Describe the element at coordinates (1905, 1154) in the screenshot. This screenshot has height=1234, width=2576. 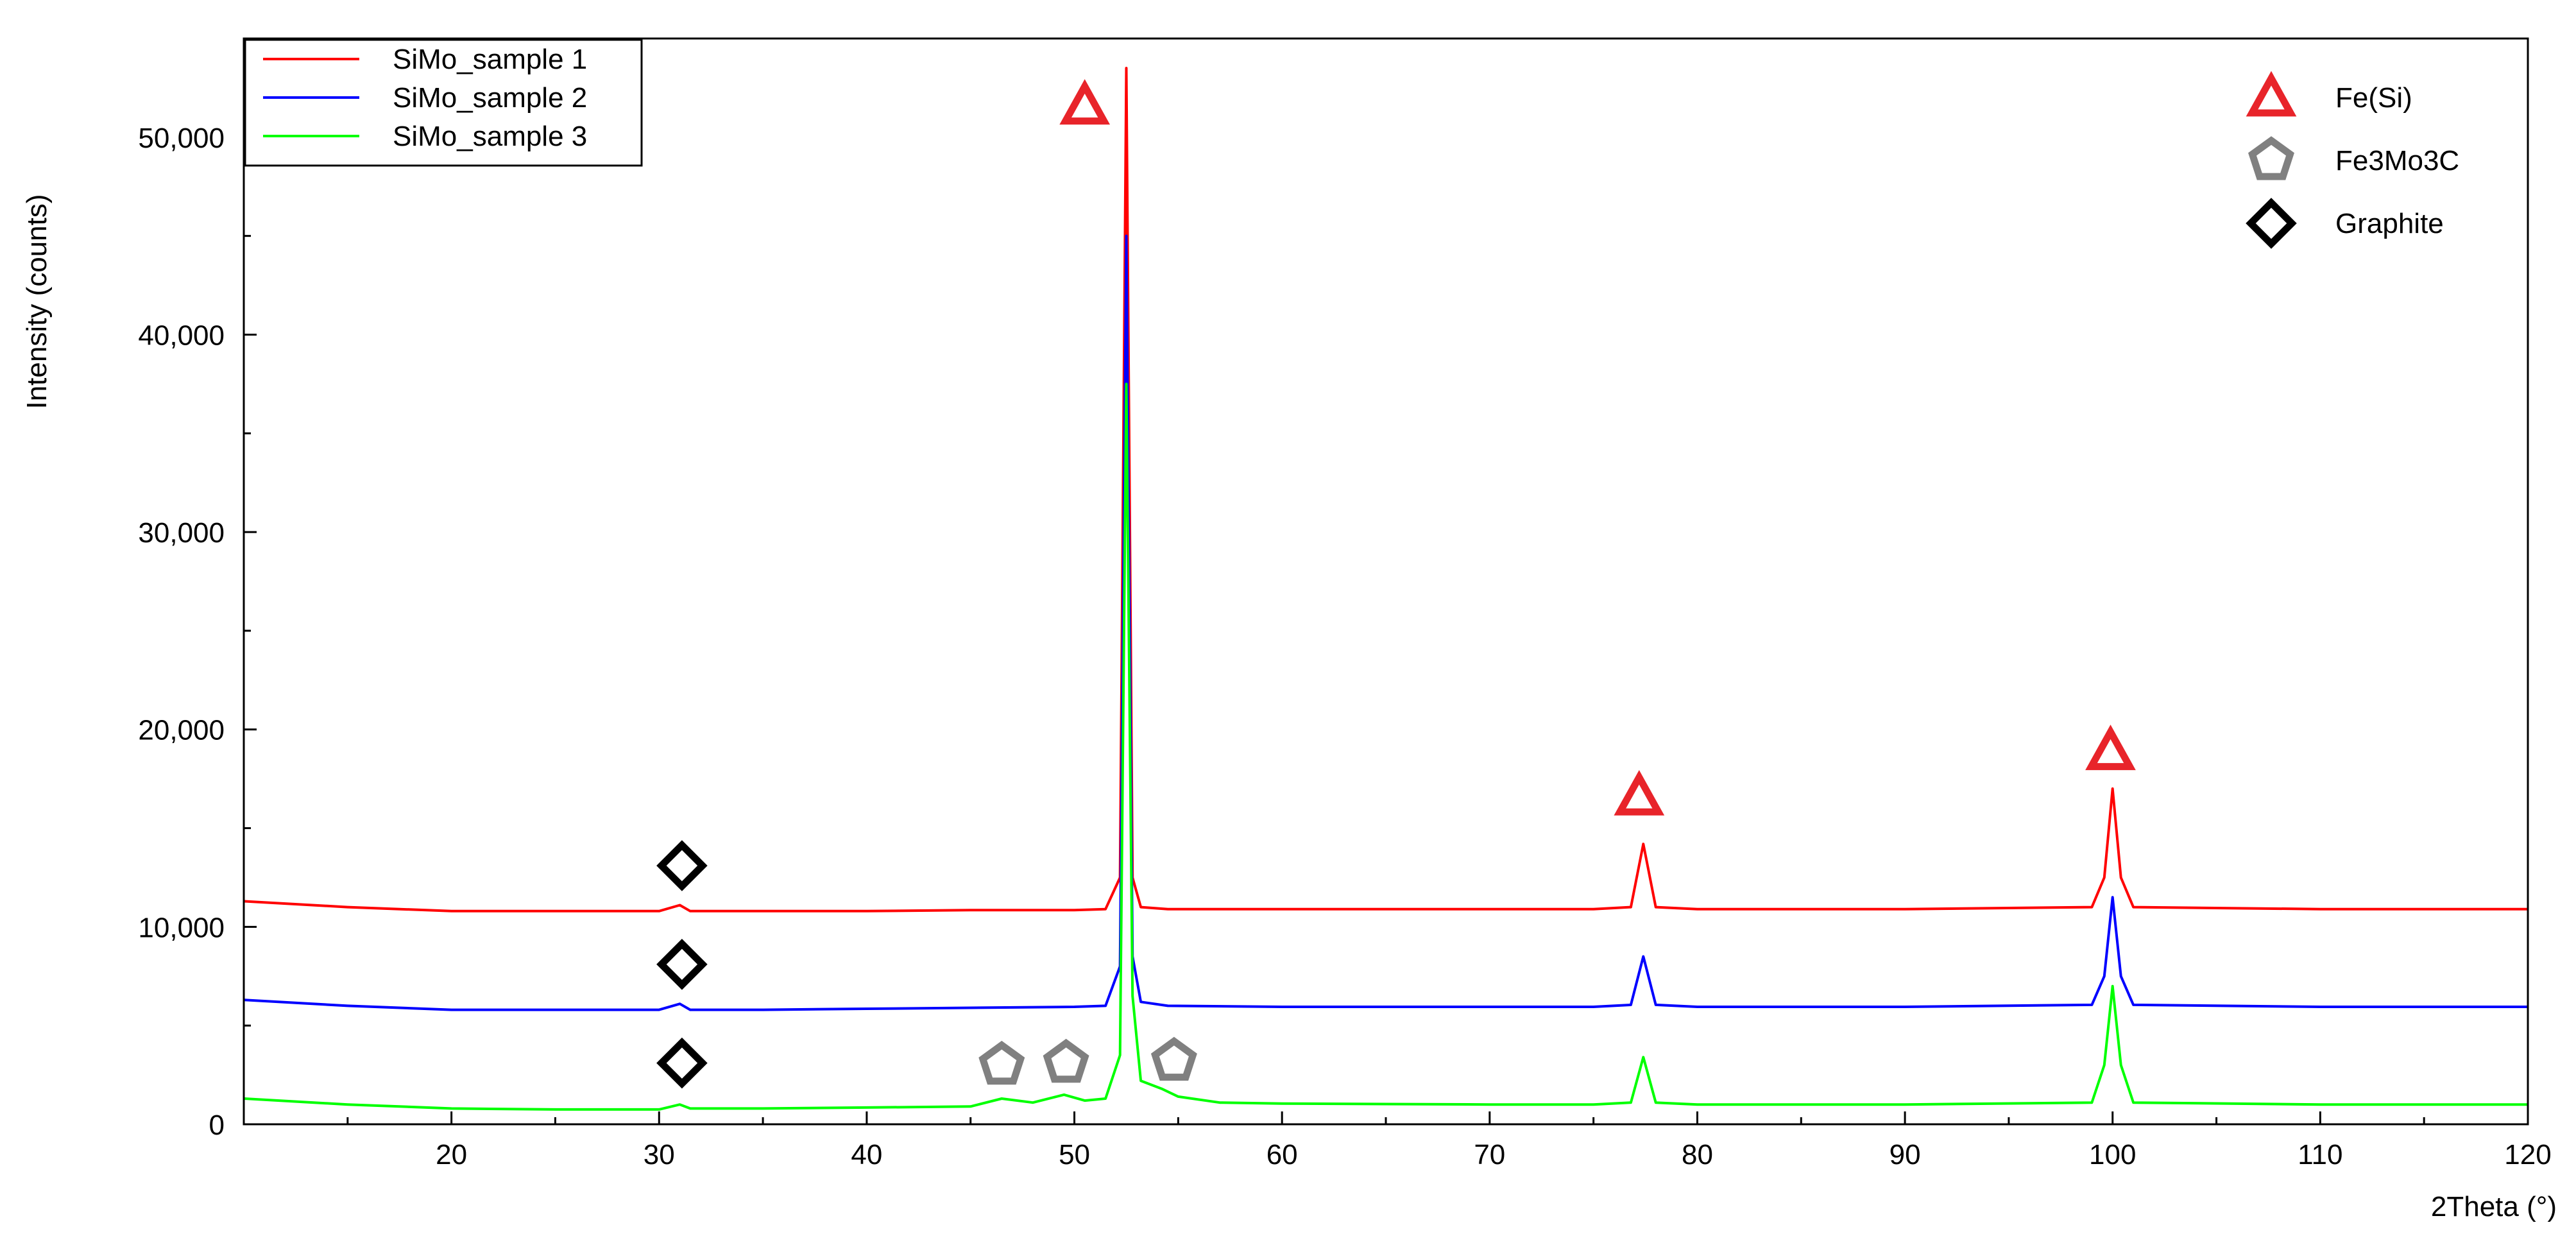
I see `x-tick-label: 90` at that location.